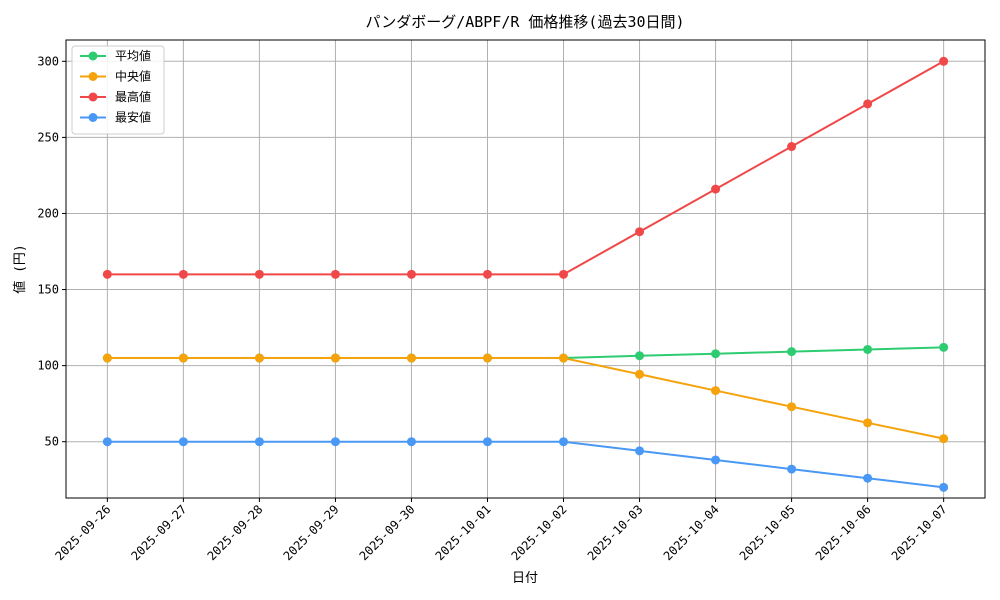 The image size is (1000, 600). I want to click on x-tick-label: 2025-09-30, so click(387, 532).